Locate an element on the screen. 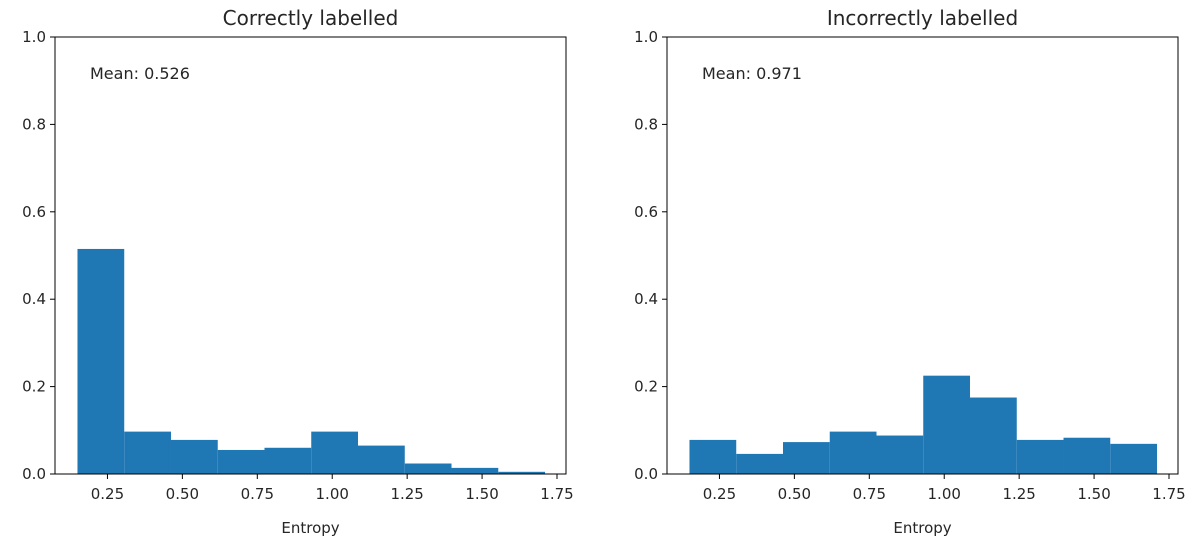  mean-annotation: Mean: 0.971 is located at coordinates (752, 73).